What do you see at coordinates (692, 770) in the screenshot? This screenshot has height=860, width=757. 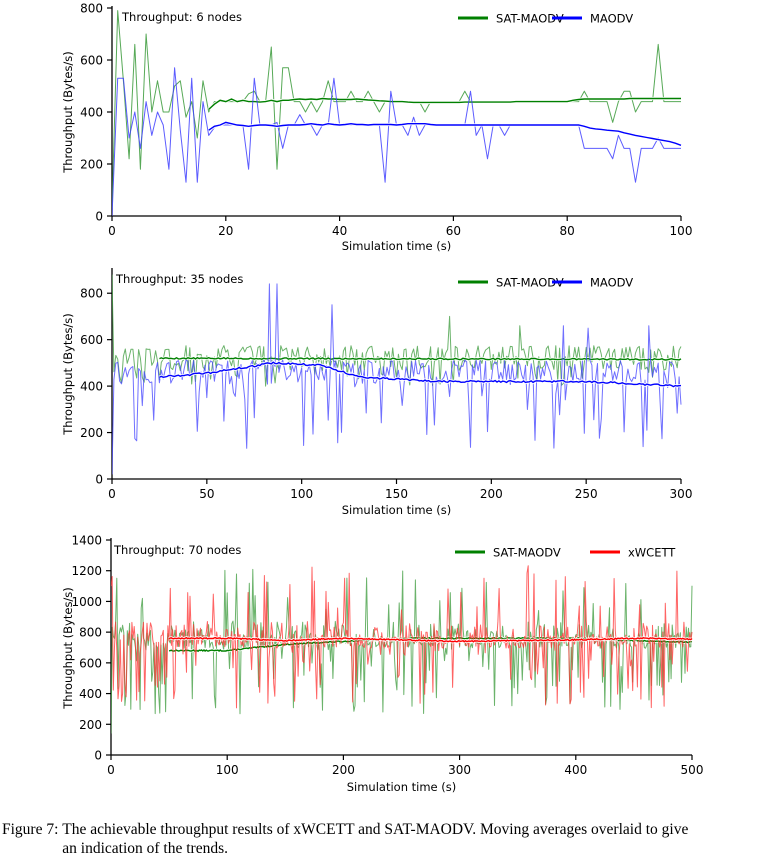 I see `x-tick-label: 500` at bounding box center [692, 770].